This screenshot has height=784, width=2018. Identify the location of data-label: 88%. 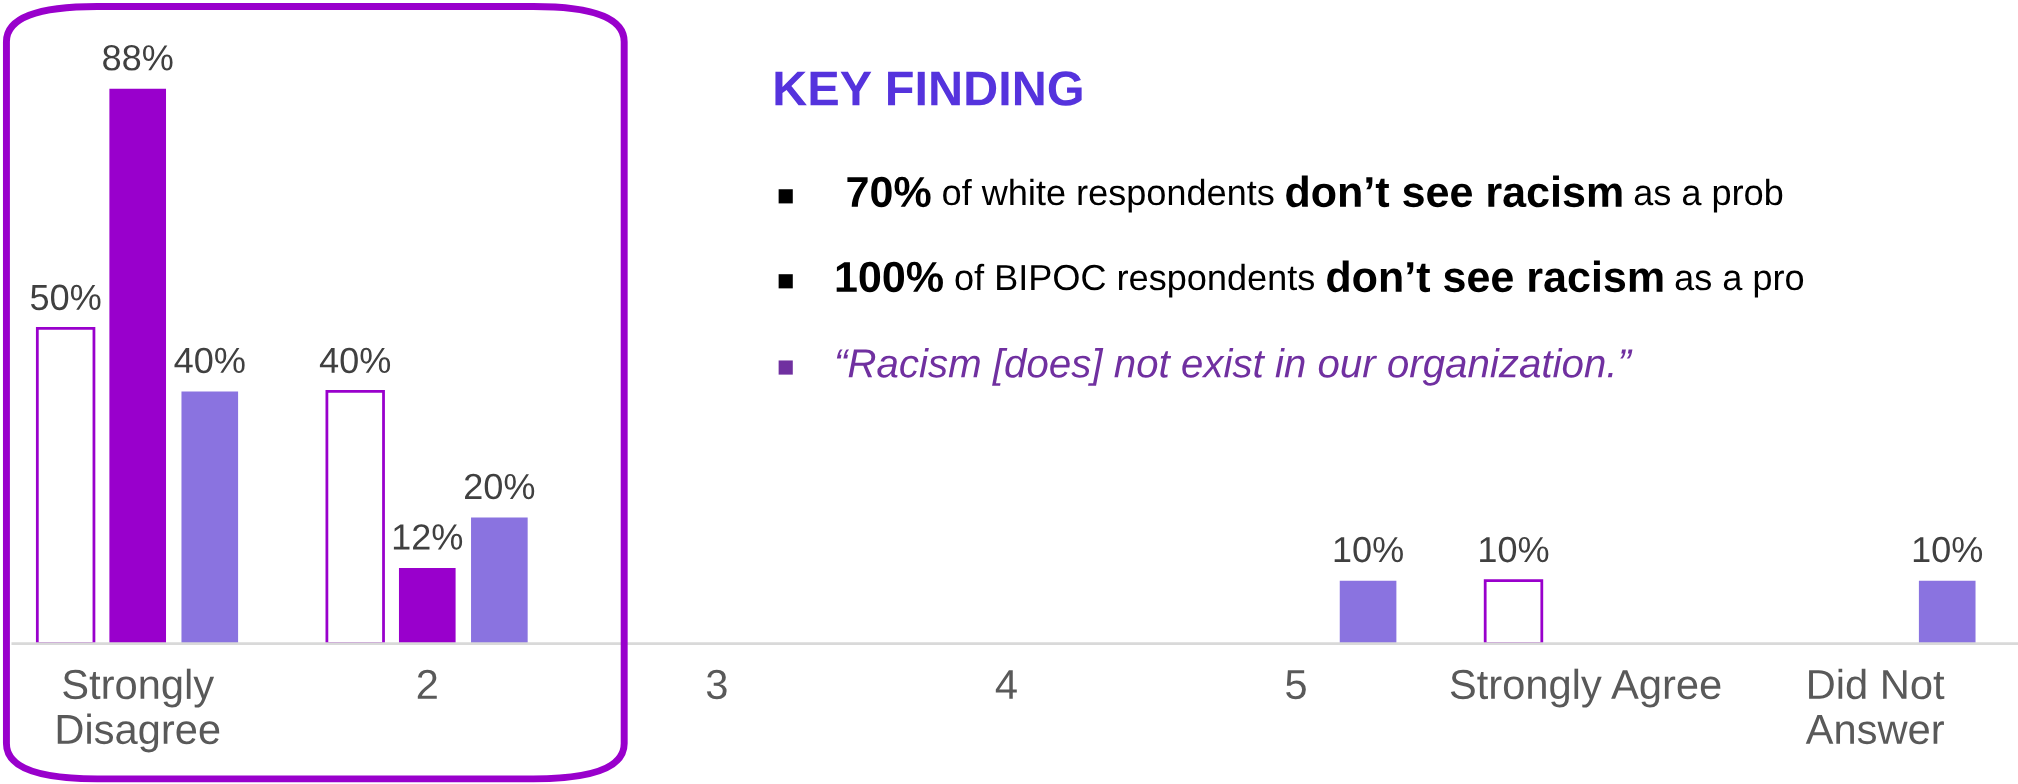
(138, 58).